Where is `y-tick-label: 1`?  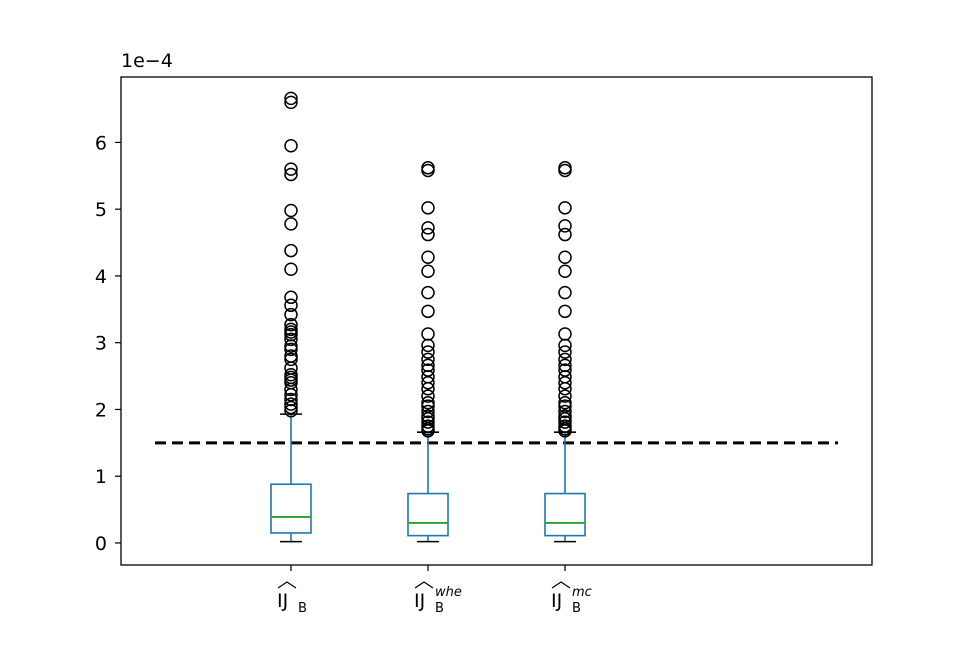 y-tick-label: 1 is located at coordinates (101, 477).